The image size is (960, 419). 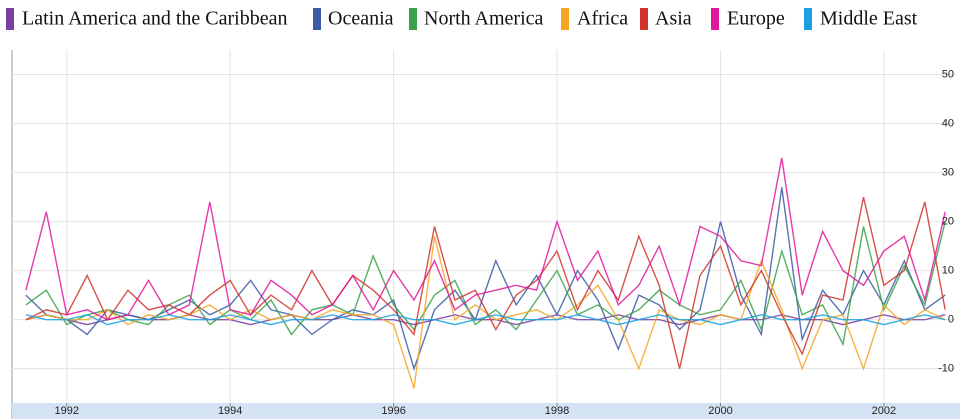 I want to click on legend-label: Europe, so click(x=756, y=19).